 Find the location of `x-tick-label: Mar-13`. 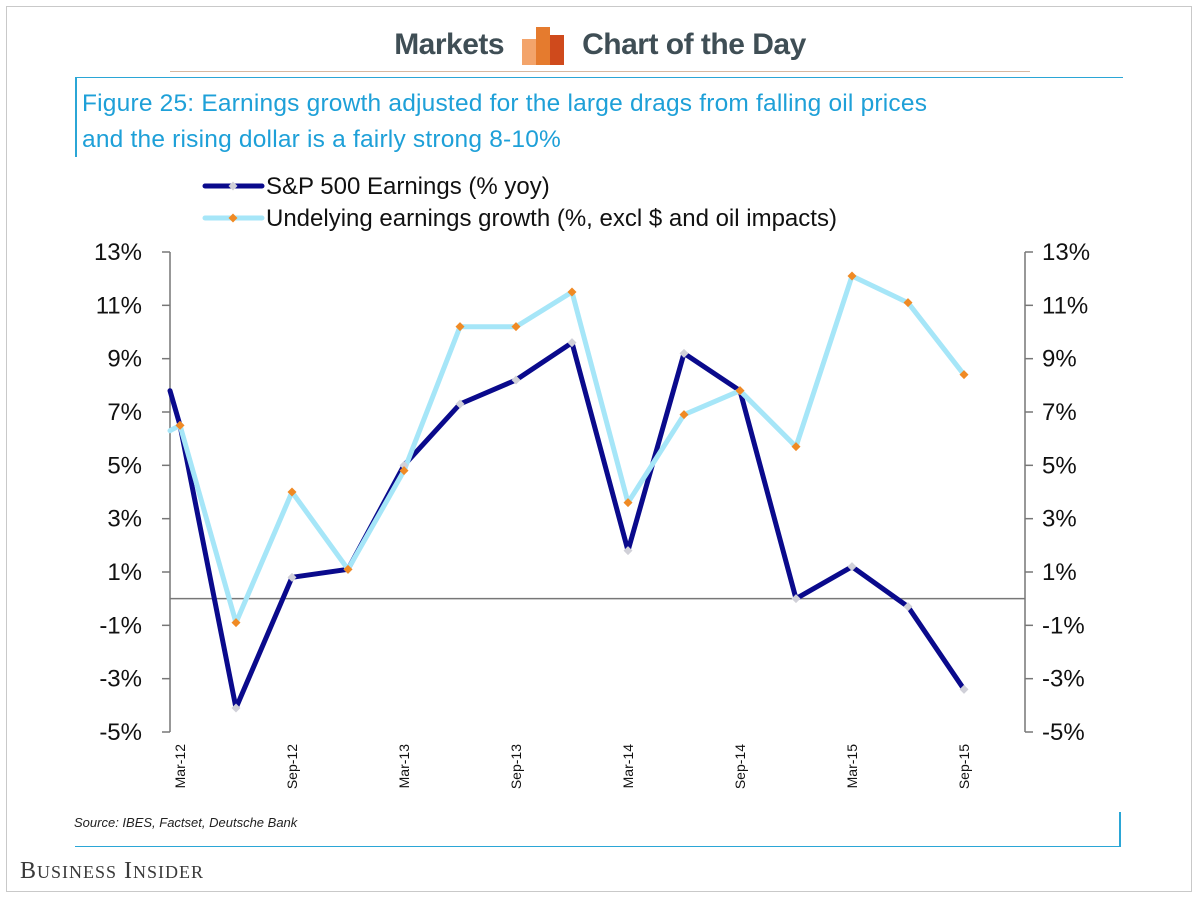

x-tick-label: Mar-13 is located at coordinates (404, 766).